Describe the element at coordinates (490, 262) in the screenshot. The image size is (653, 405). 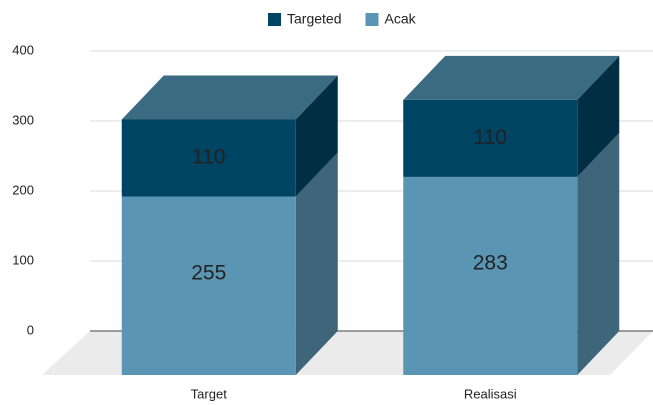
I see `data-label: 283` at that location.